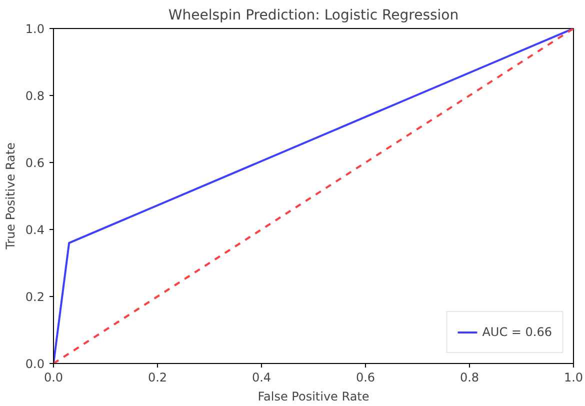 The image size is (585, 406). What do you see at coordinates (35, 230) in the screenshot?
I see `y-tick-label: 0.4` at bounding box center [35, 230].